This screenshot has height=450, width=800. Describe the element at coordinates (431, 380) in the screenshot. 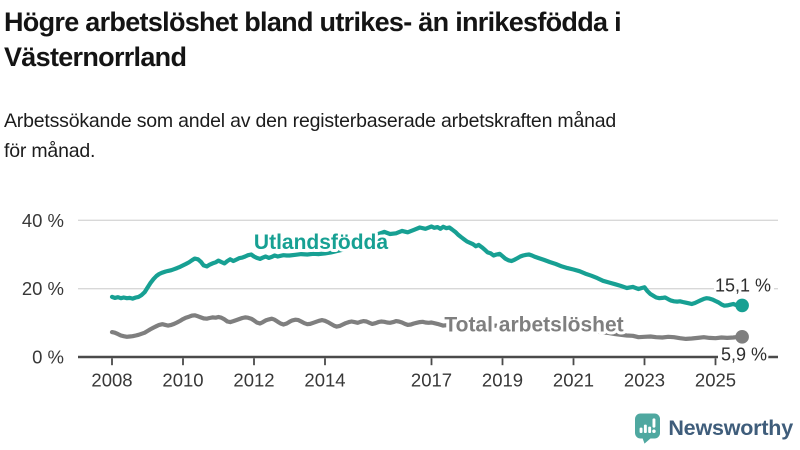

I see `x-tick-label: 2017` at that location.